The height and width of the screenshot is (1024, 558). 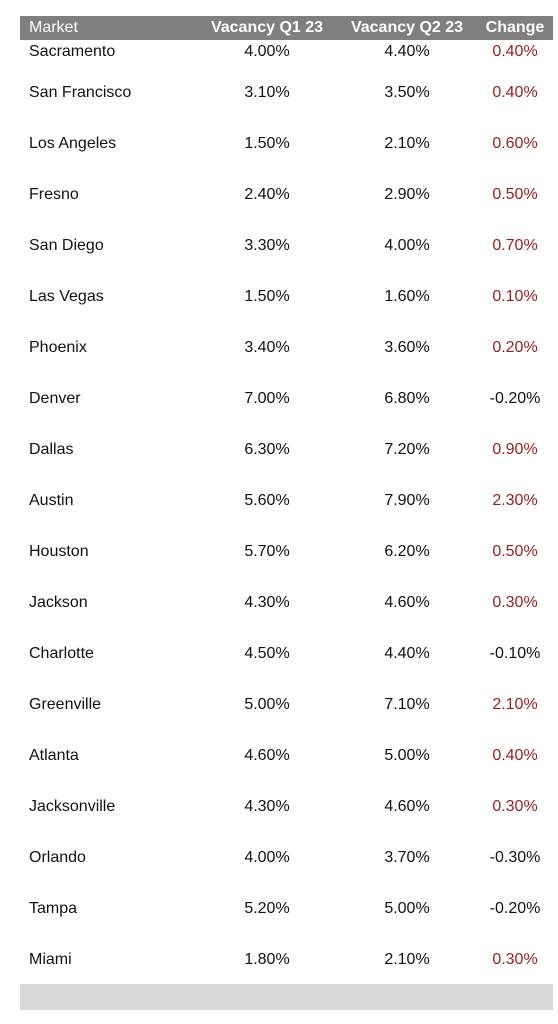 I want to click on cell-market: Las Vegas, so click(x=66, y=296).